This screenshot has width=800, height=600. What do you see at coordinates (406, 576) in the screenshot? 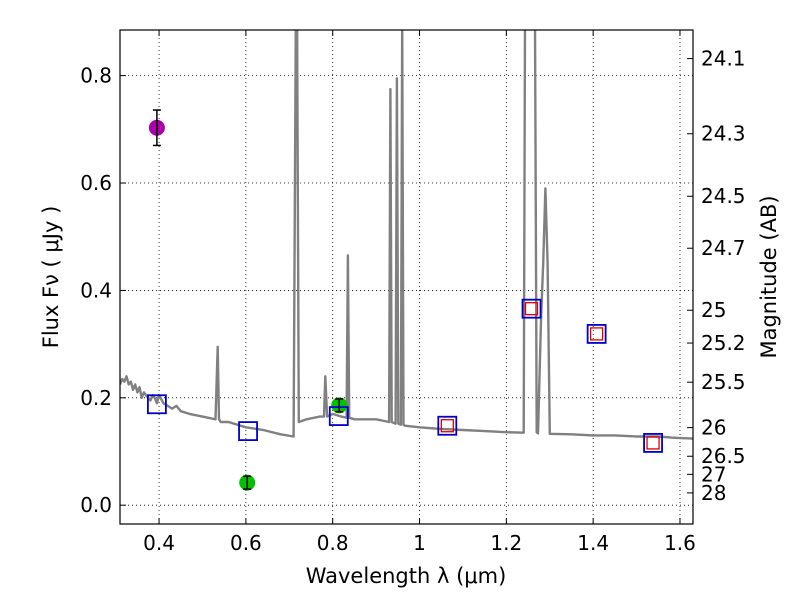
I see `x-axis-label: Wavelength λ (μm)` at bounding box center [406, 576].